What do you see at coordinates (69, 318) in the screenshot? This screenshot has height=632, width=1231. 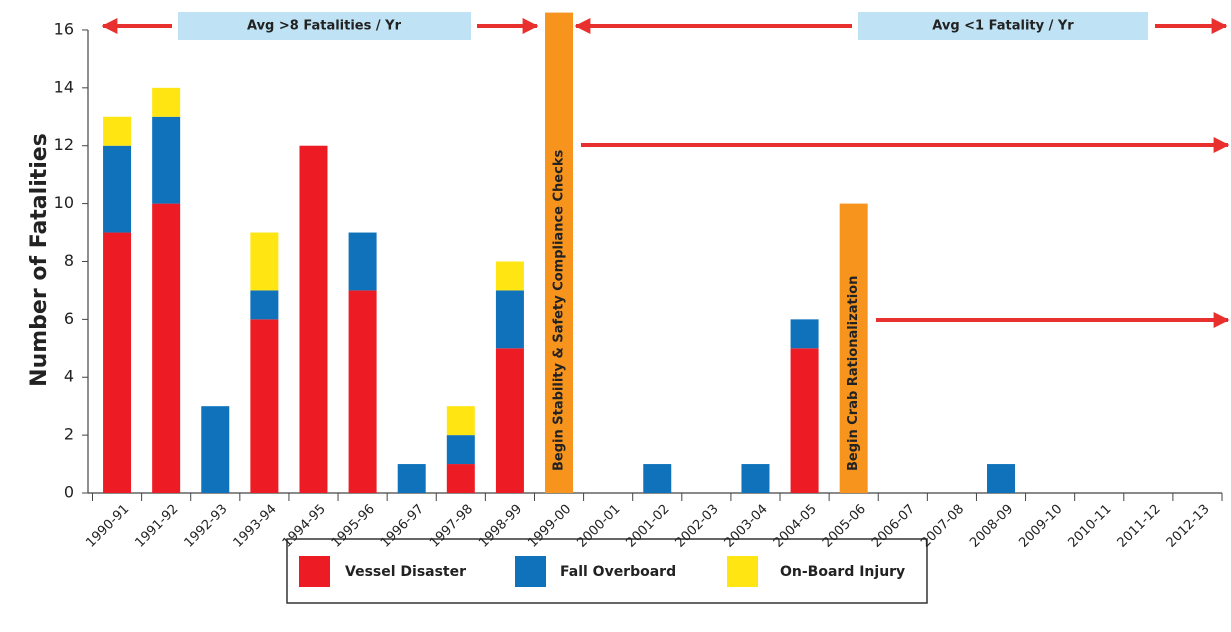 I see `y-tick-label: 6` at bounding box center [69, 318].